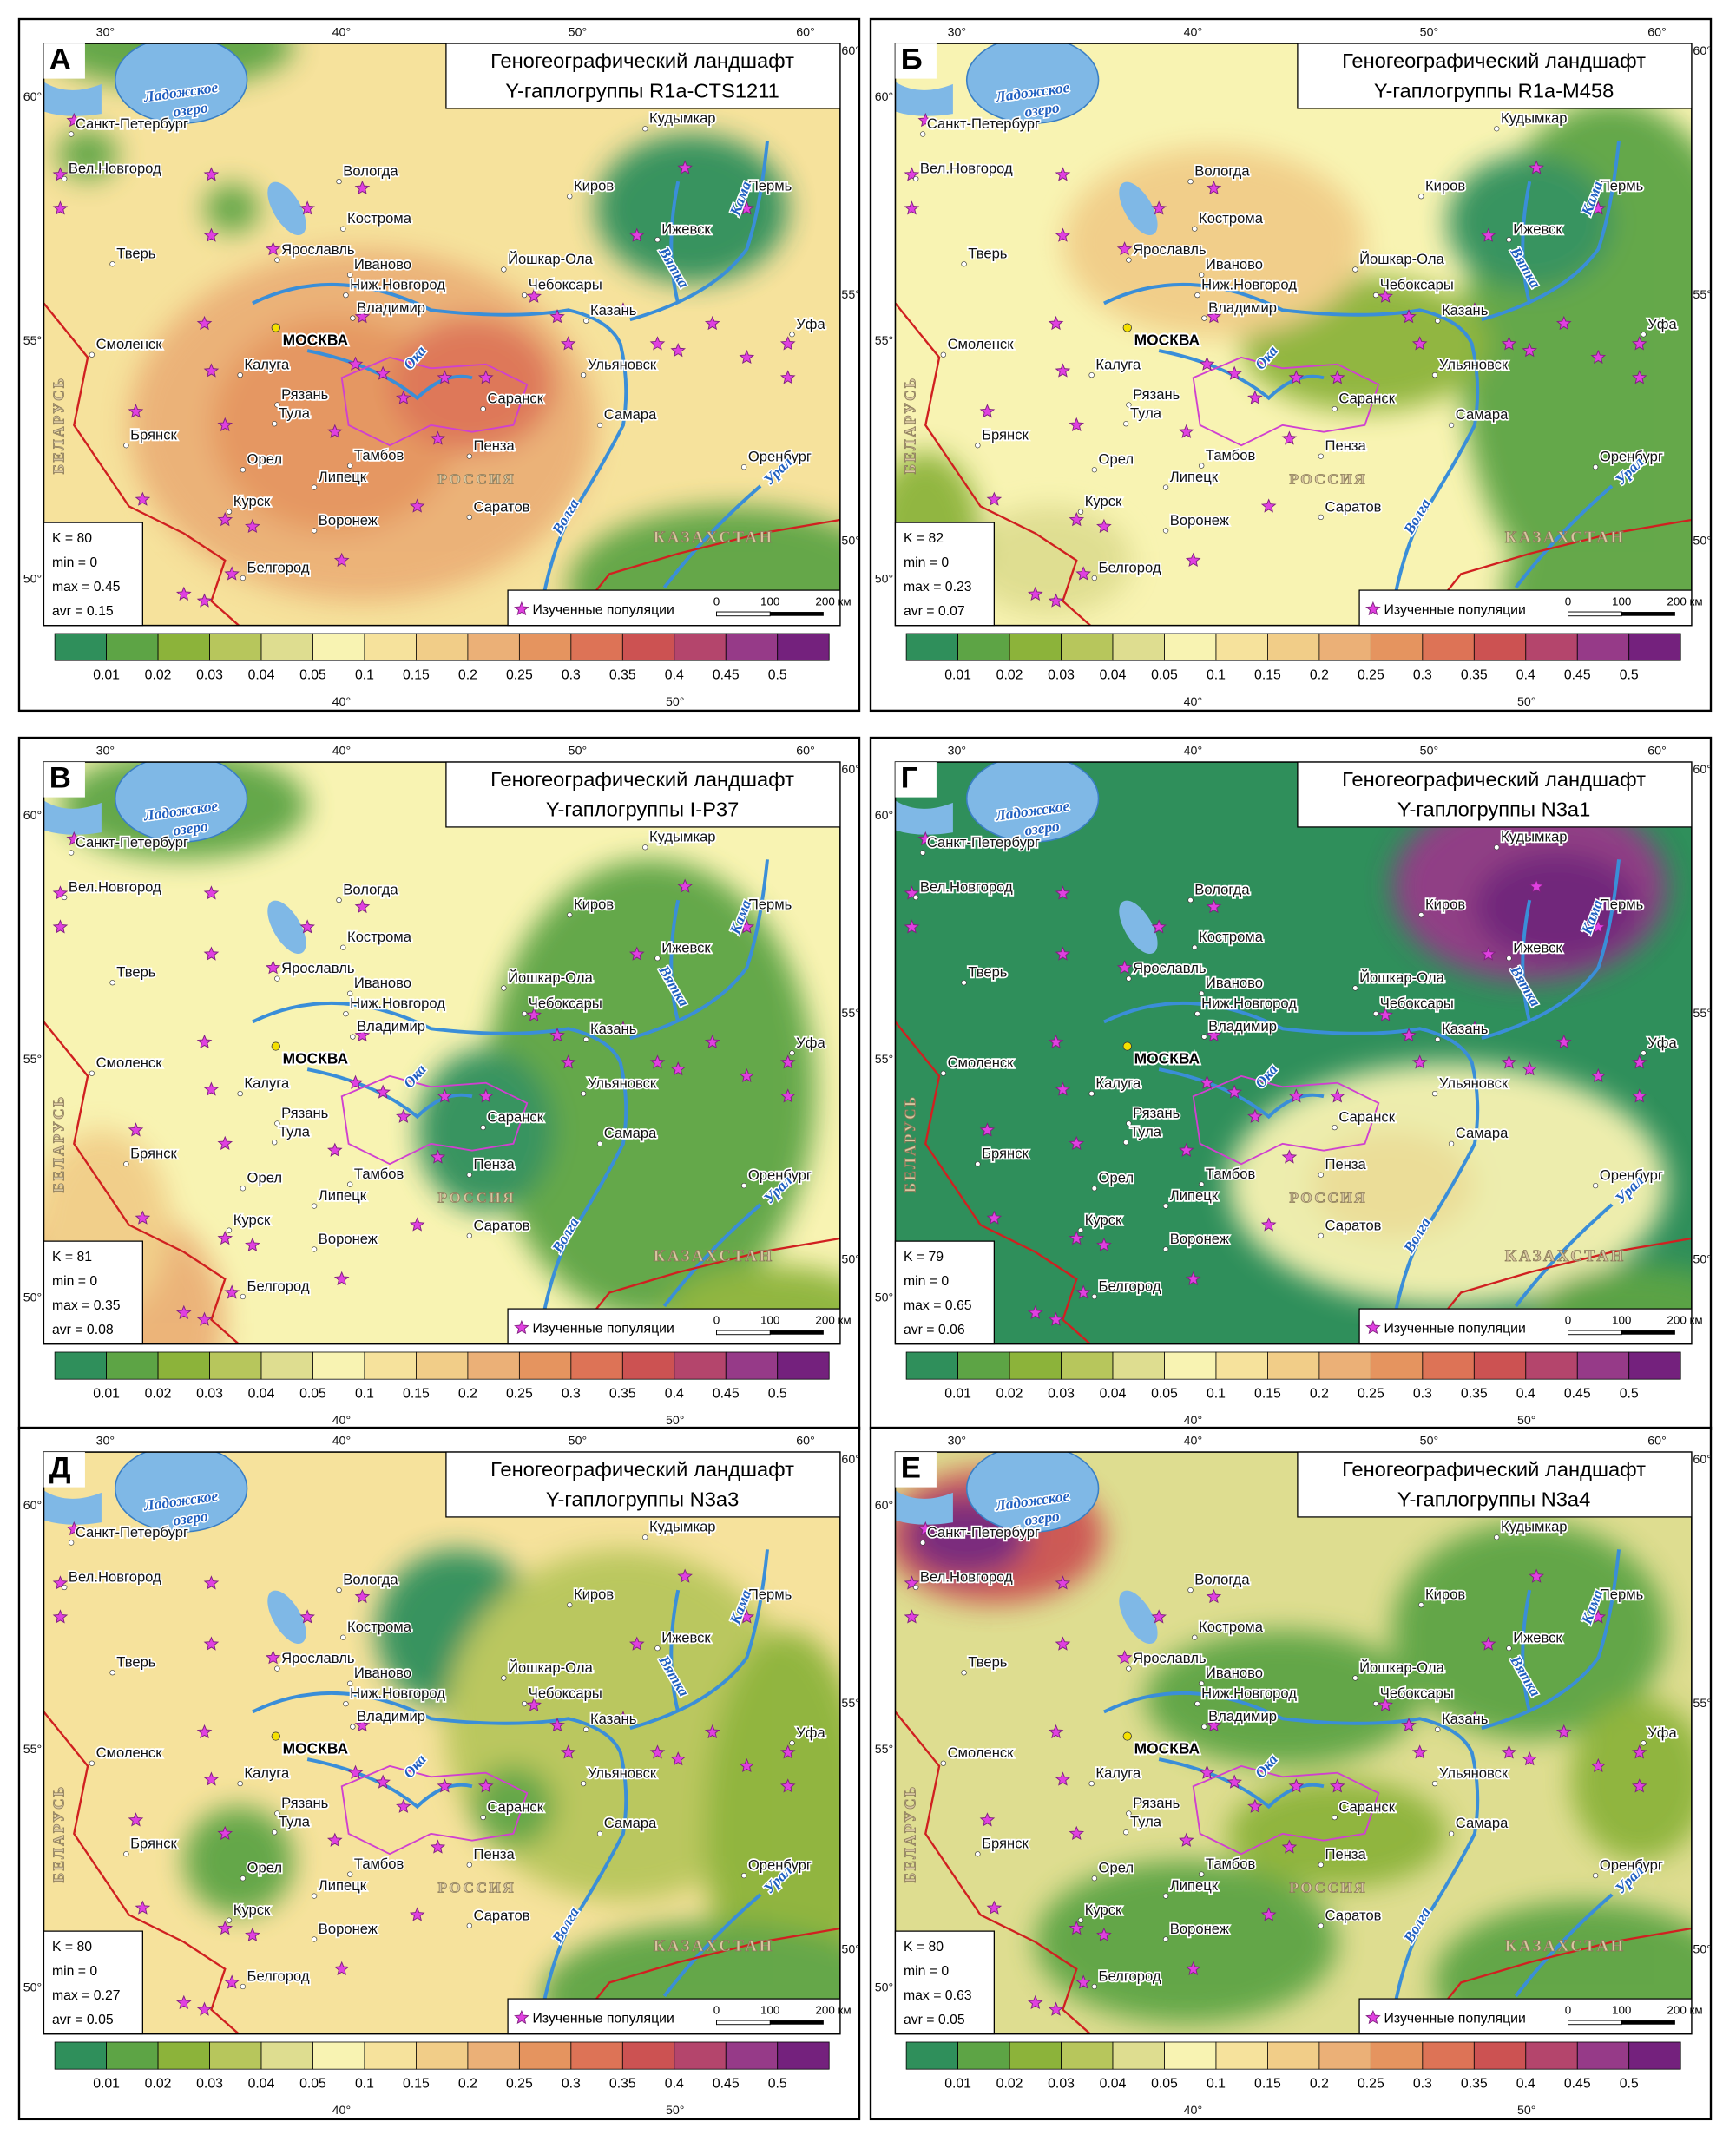  What do you see at coordinates (743, 2023) in the screenshot?
I see `scale-bar` at bounding box center [743, 2023].